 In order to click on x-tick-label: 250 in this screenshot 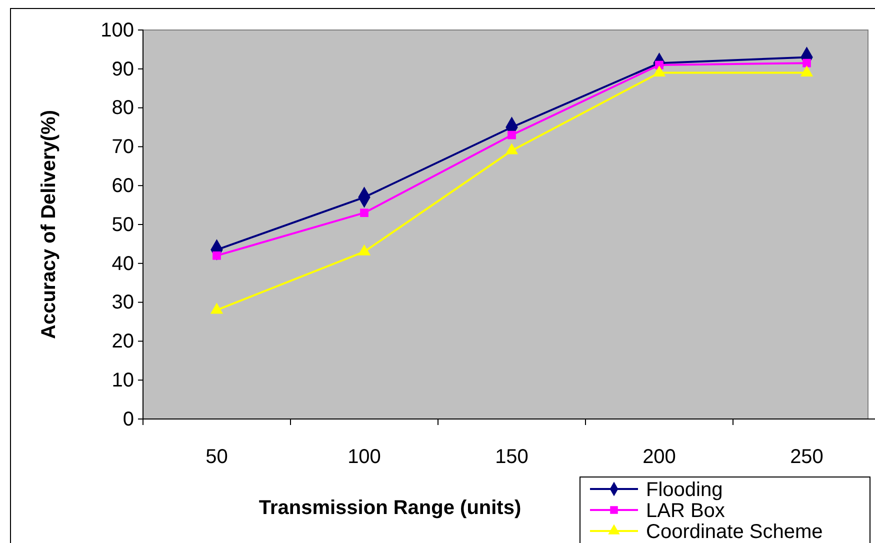, I will do `click(807, 457)`.